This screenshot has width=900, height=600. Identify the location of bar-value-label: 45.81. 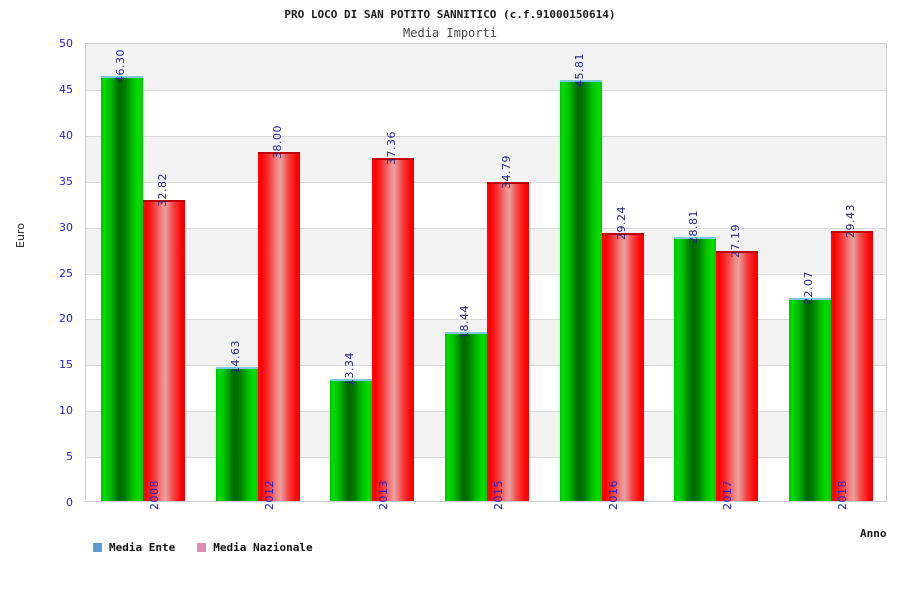
(579, 70).